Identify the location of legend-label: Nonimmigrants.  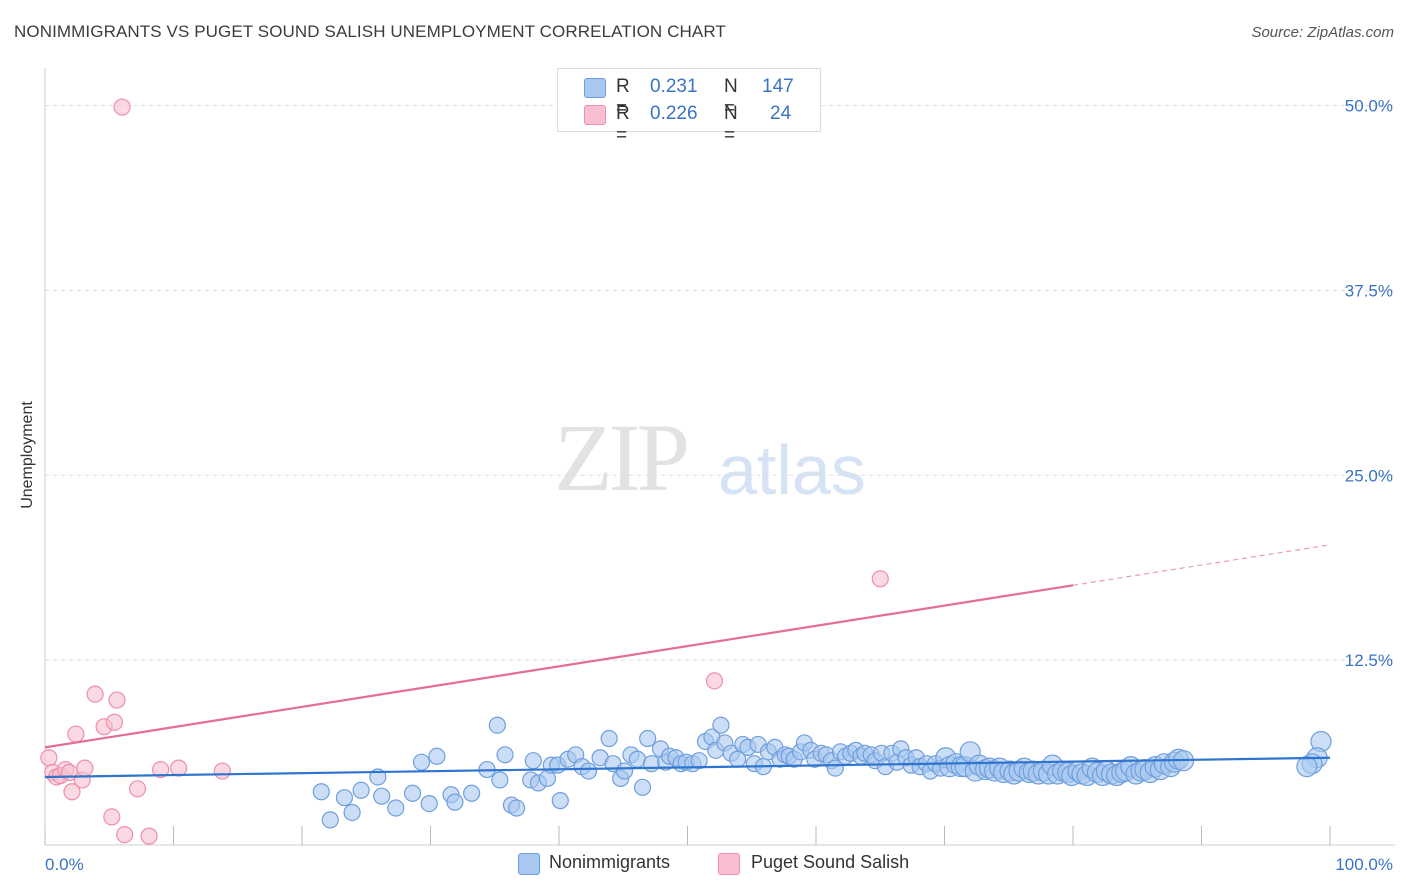
(610, 862).